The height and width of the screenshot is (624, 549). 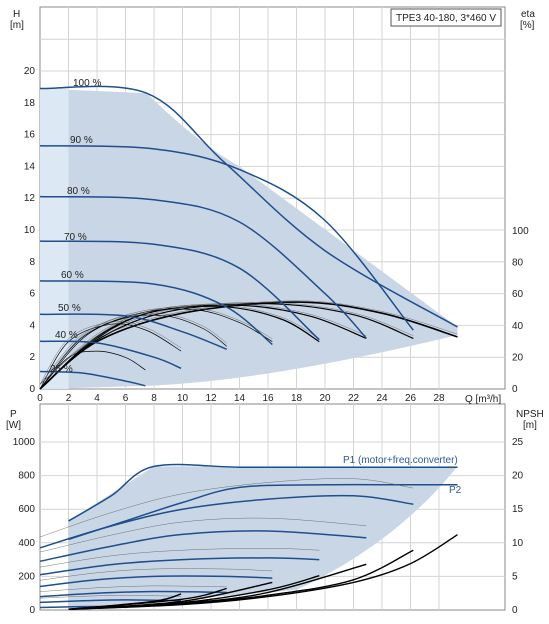 What do you see at coordinates (518, 326) in the screenshot?
I see `upper-y2-tick-label: 40` at bounding box center [518, 326].